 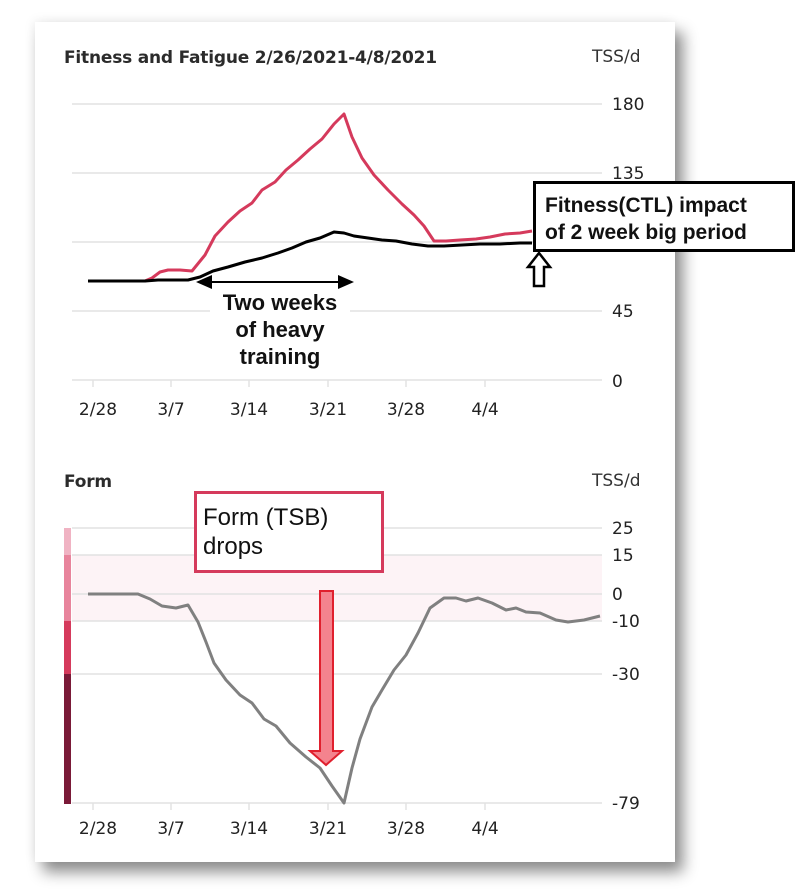 I want to click on y-label-25: 25, so click(x=623, y=529).